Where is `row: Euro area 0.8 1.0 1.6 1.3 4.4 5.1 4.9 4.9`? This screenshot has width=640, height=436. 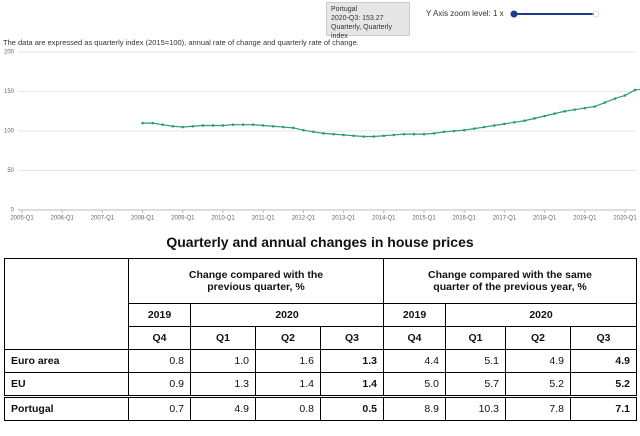
row: Euro area 0.8 1.0 1.6 1.3 4.4 5.1 4.9 4.9 is located at coordinates (321, 361).